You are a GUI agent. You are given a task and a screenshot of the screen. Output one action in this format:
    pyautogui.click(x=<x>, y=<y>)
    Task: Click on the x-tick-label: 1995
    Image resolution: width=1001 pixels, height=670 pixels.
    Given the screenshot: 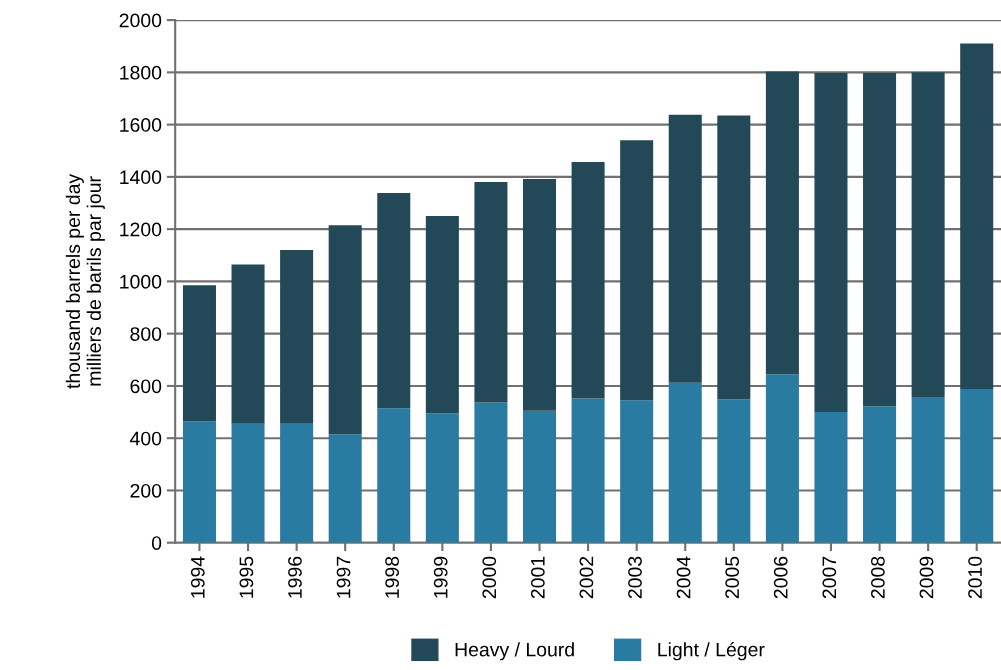 What is the action you would take?
    pyautogui.click(x=246, y=577)
    